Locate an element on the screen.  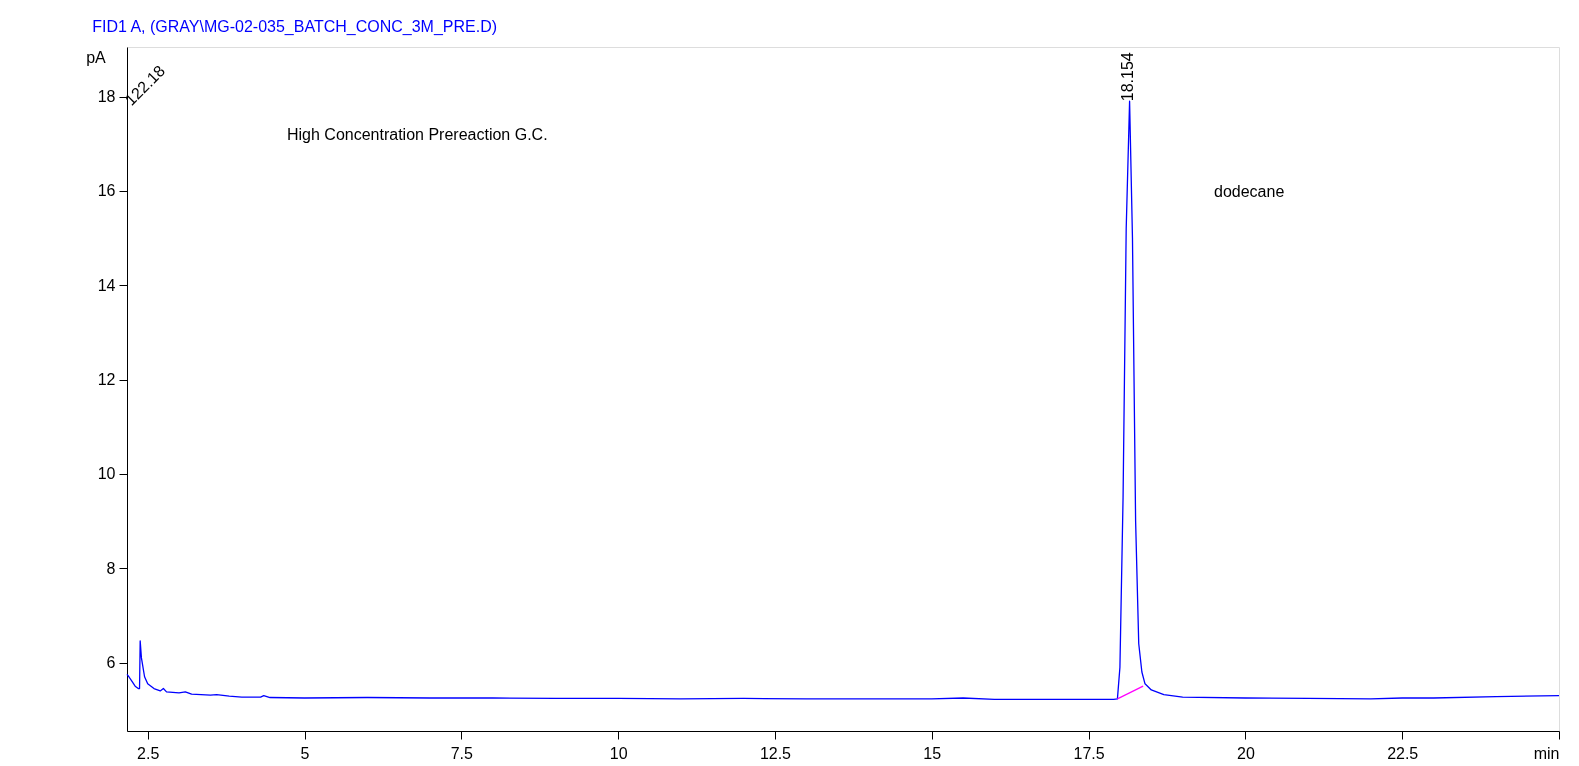
x-tick-label: 5 is located at coordinates (305, 753).